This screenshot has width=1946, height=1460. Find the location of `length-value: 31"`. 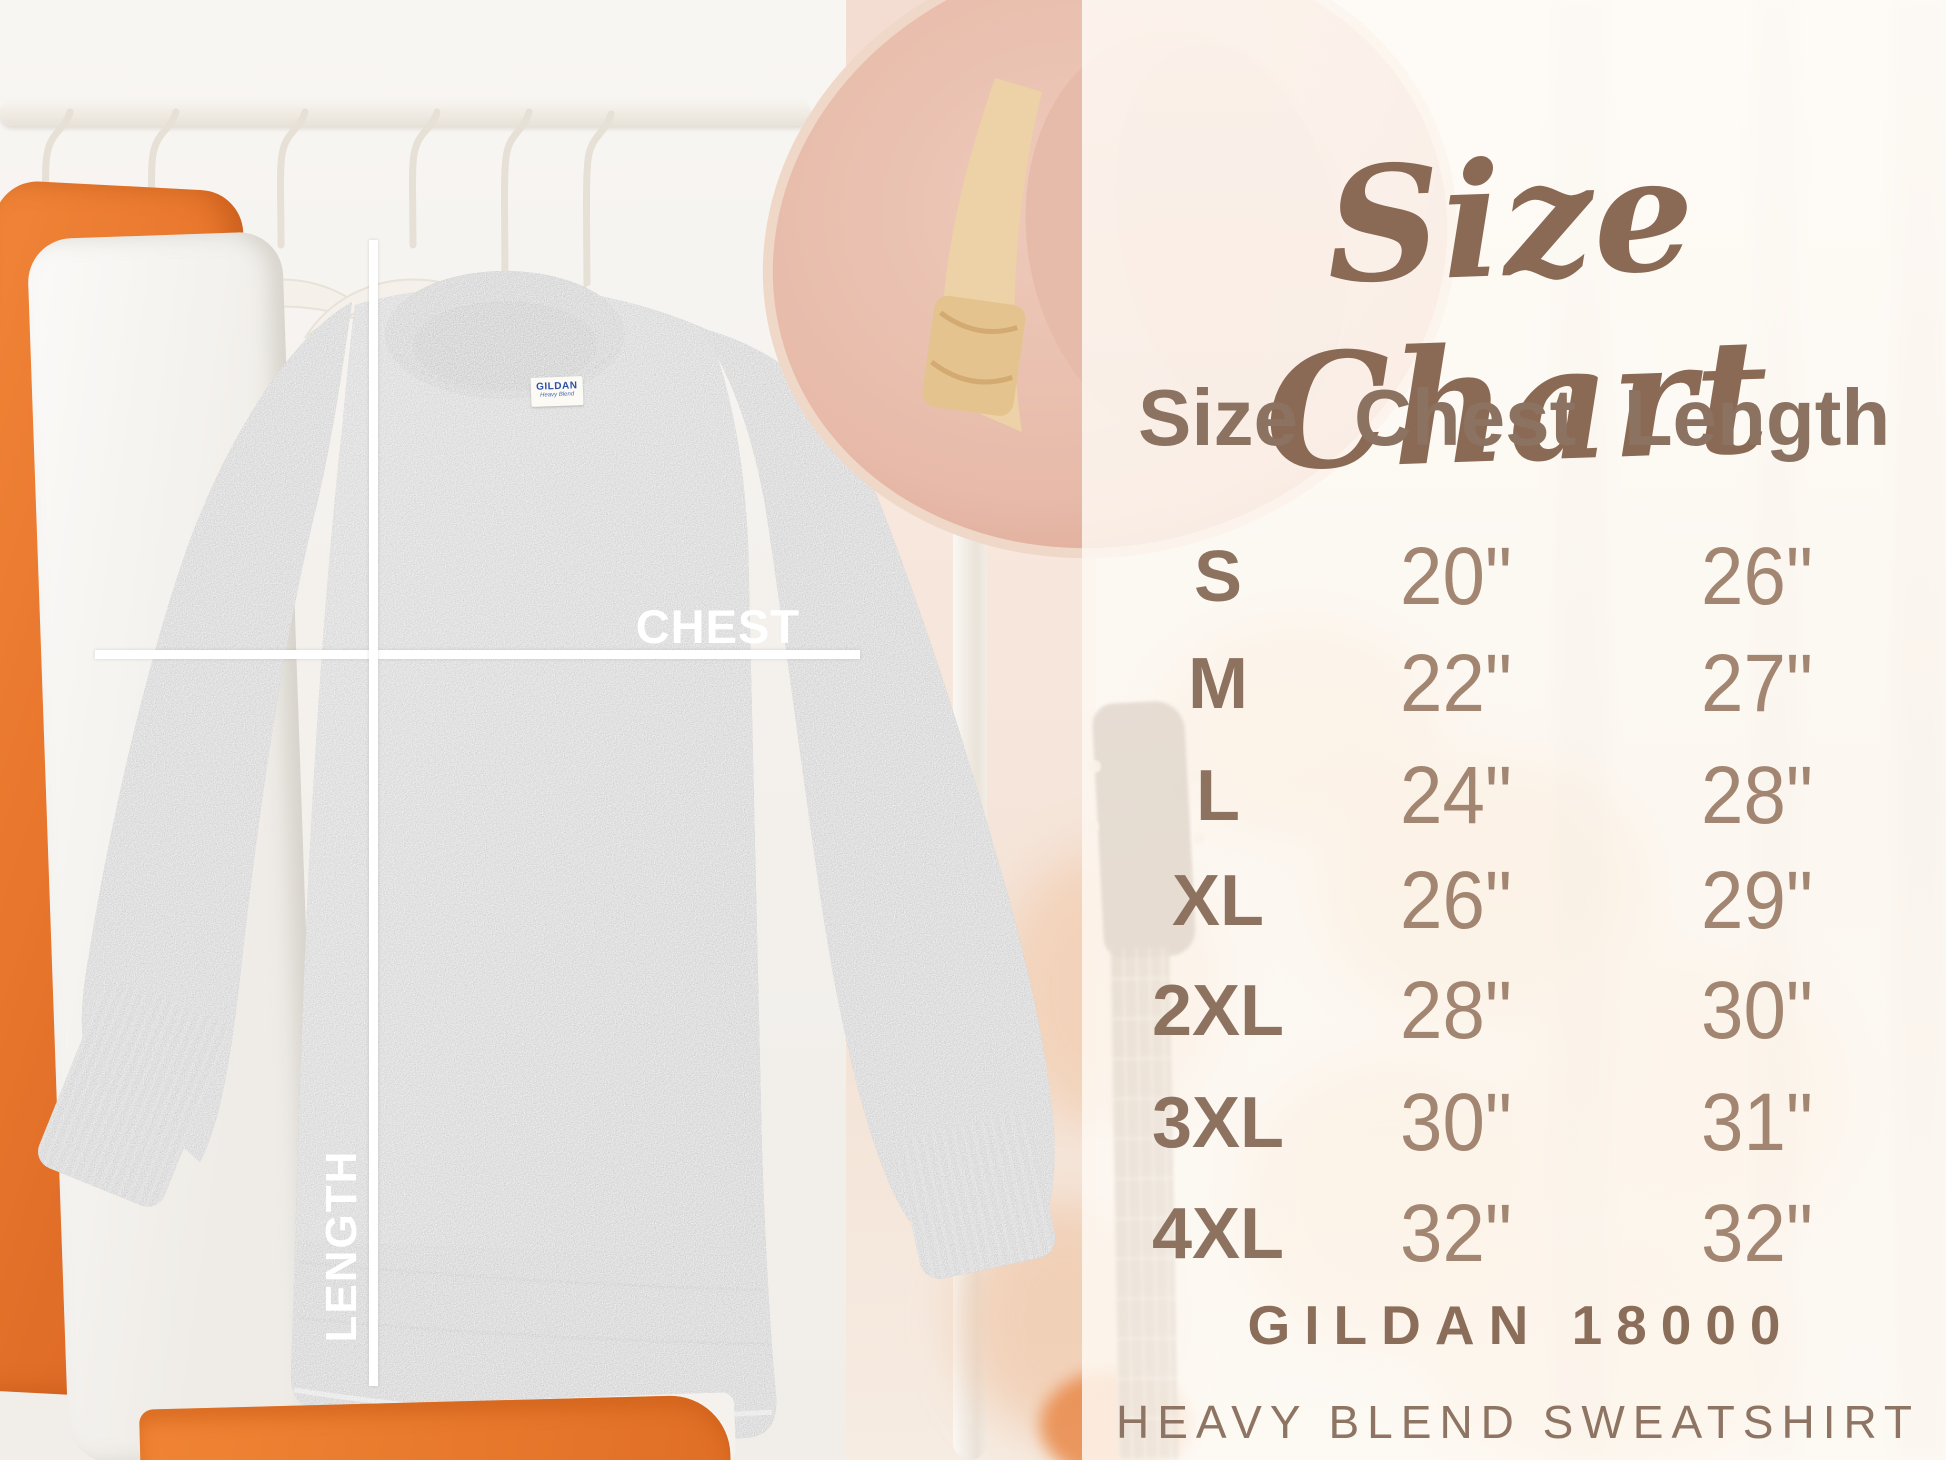

length-value: 31" is located at coordinates (1757, 1122).